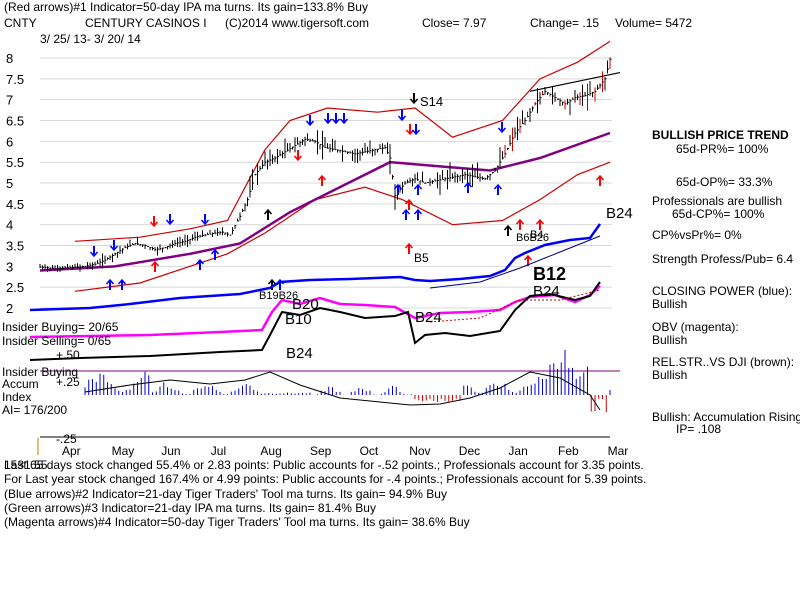 This screenshot has width=800, height=600. I want to click on x-tick-label: Aug, so click(270, 451).